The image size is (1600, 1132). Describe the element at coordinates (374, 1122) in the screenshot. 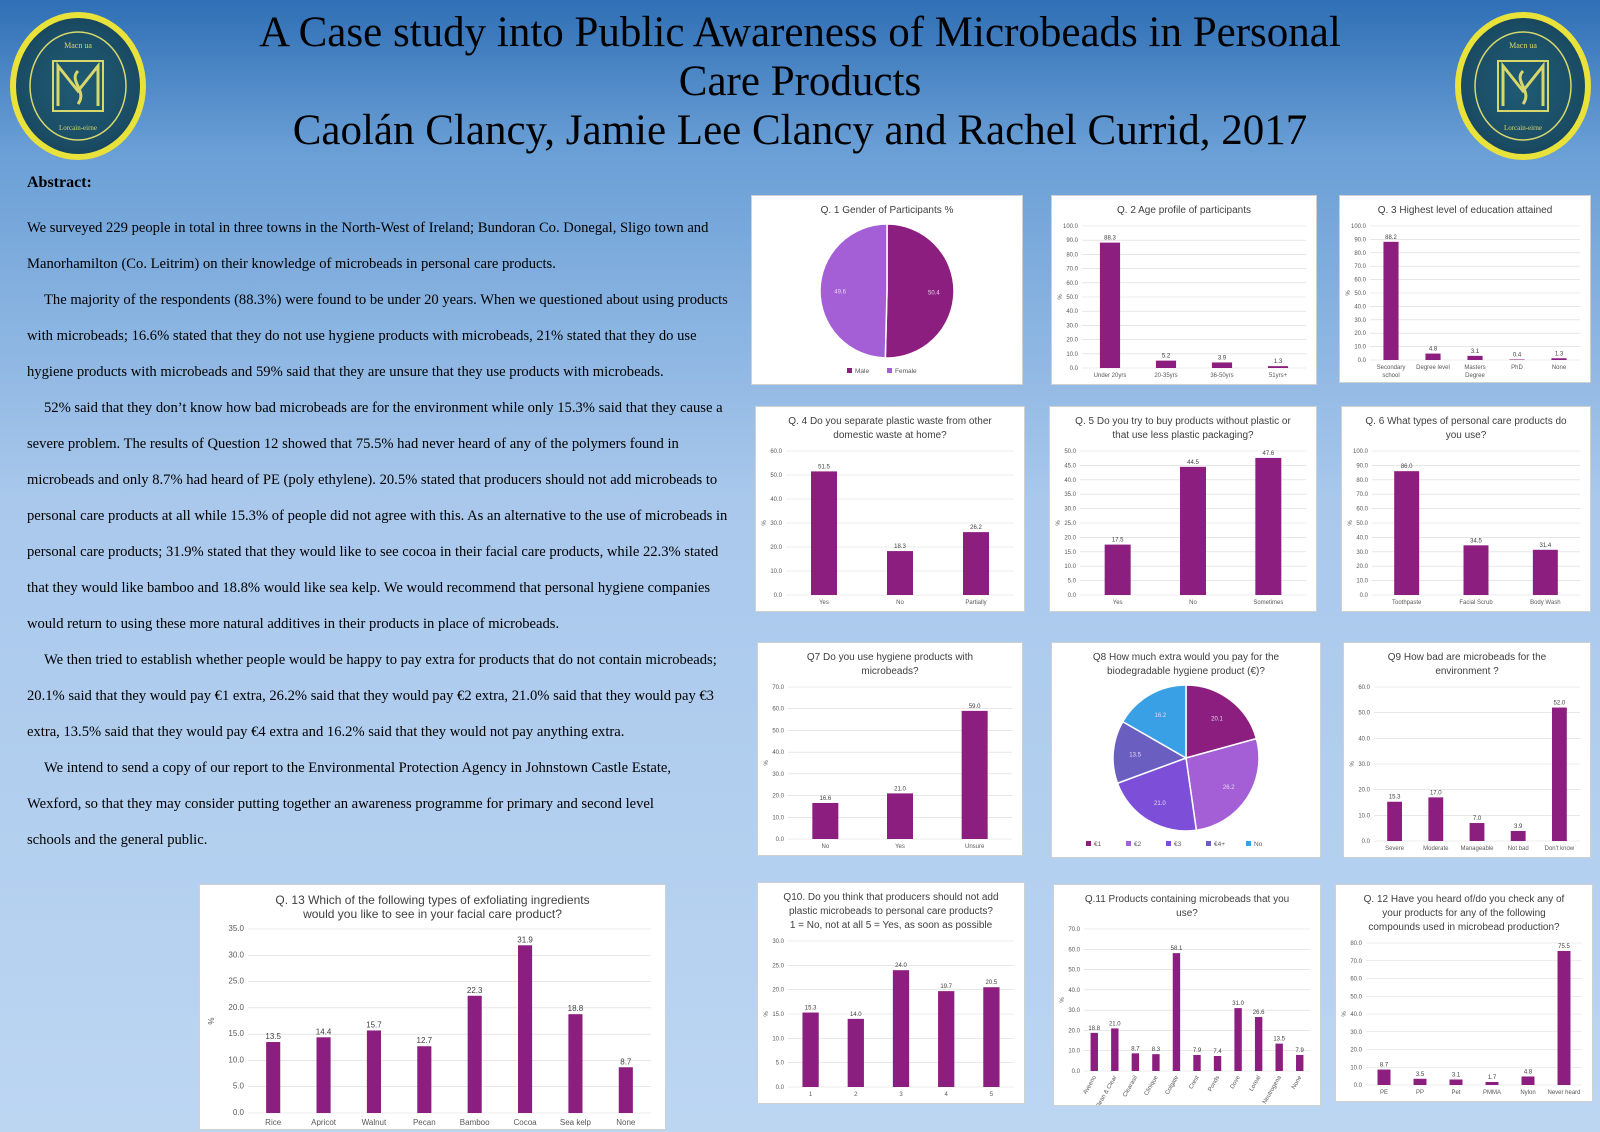

I see `x-tick-label: Walnut` at that location.